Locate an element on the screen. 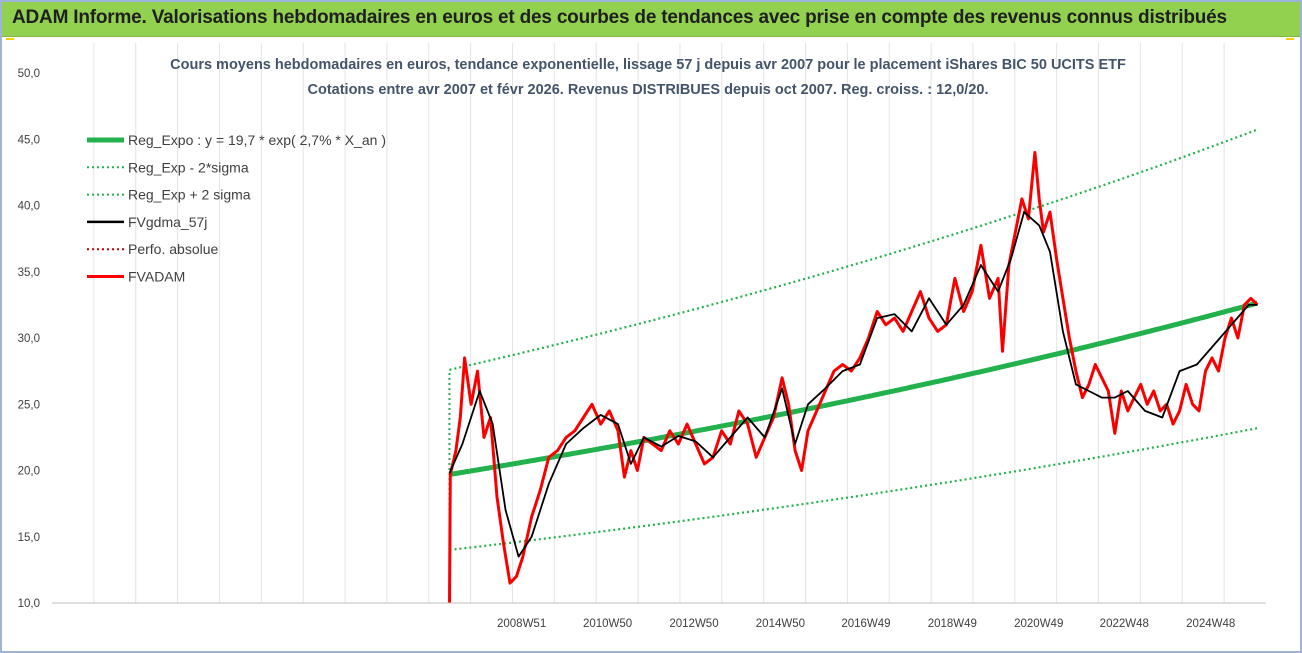 The height and width of the screenshot is (653, 1302). legend-label: Reg_Exp + 2 sigma is located at coordinates (189, 195).